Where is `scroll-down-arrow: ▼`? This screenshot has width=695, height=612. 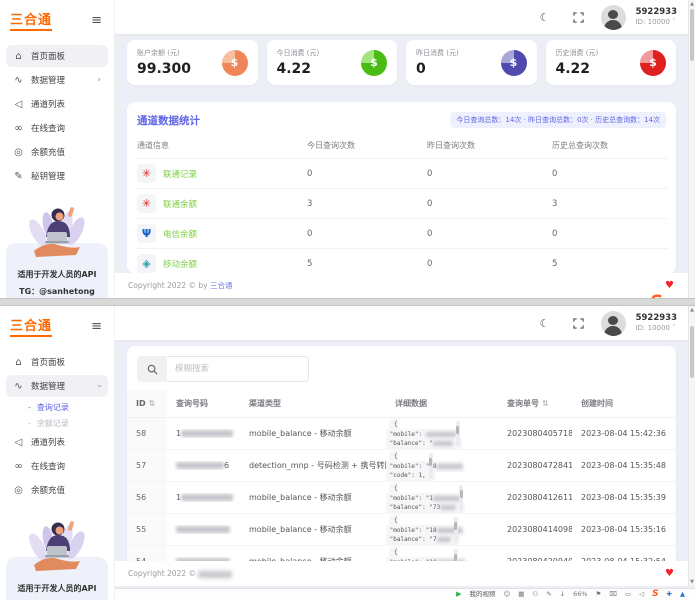
scroll-down-arrow: ▼ is located at coordinates (692, 582).